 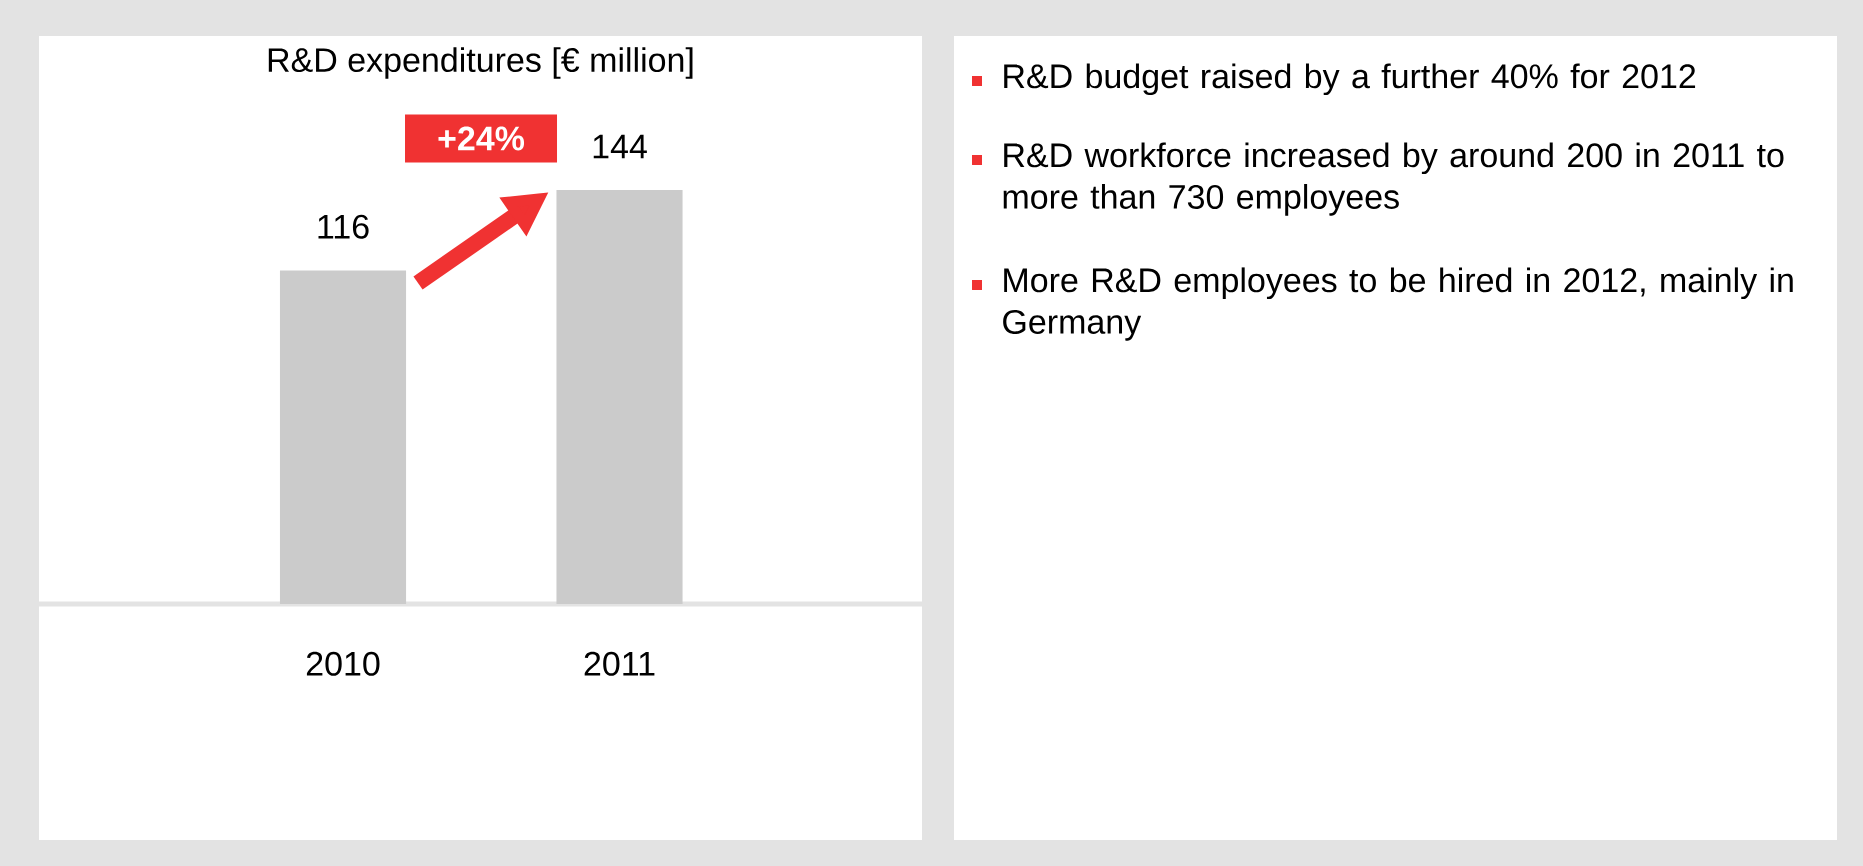 I want to click on data-label: 144, so click(x=620, y=146).